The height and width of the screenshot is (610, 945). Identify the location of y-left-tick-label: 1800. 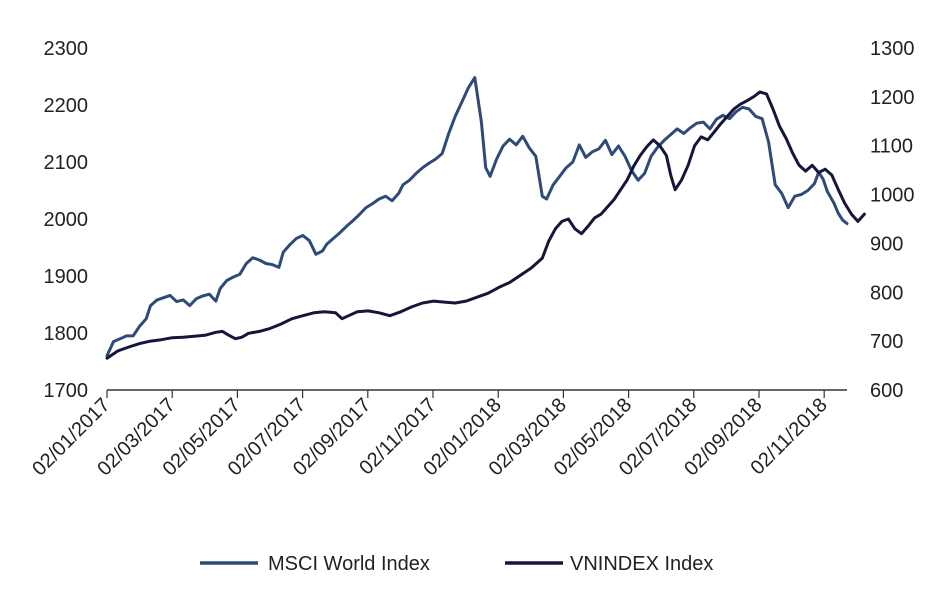
(66, 334).